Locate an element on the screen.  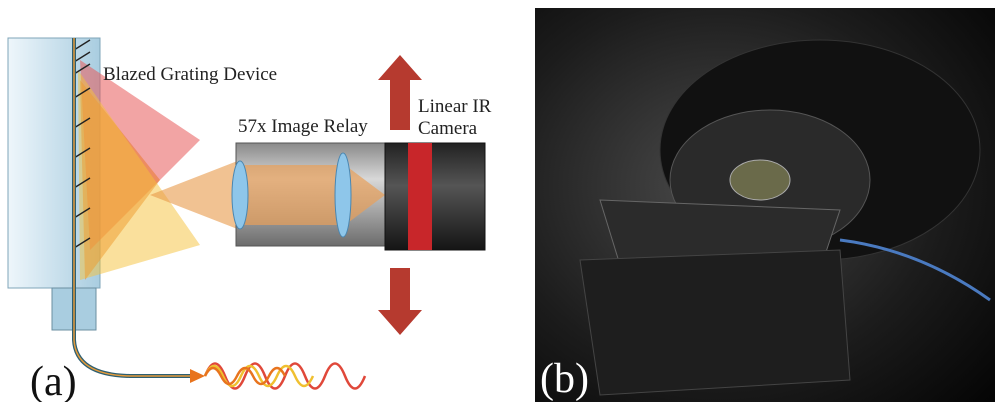
block is located at coordinates (715, 322).